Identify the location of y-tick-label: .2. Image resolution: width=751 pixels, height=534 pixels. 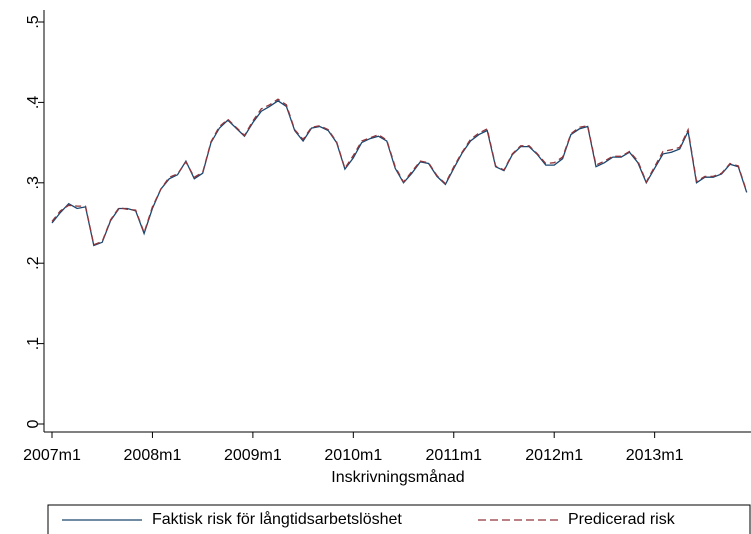
(33, 262).